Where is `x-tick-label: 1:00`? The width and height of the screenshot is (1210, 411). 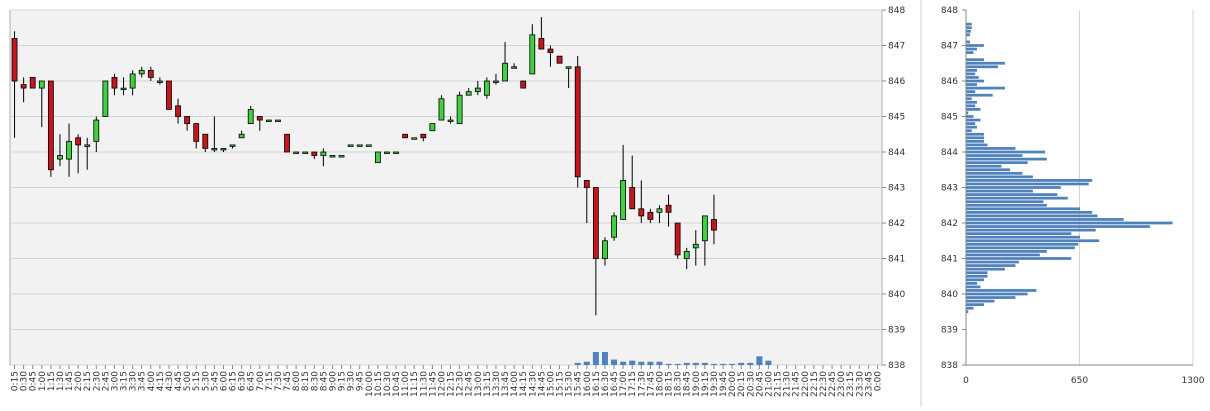 x-tick-label: 1:00 is located at coordinates (43, 381).